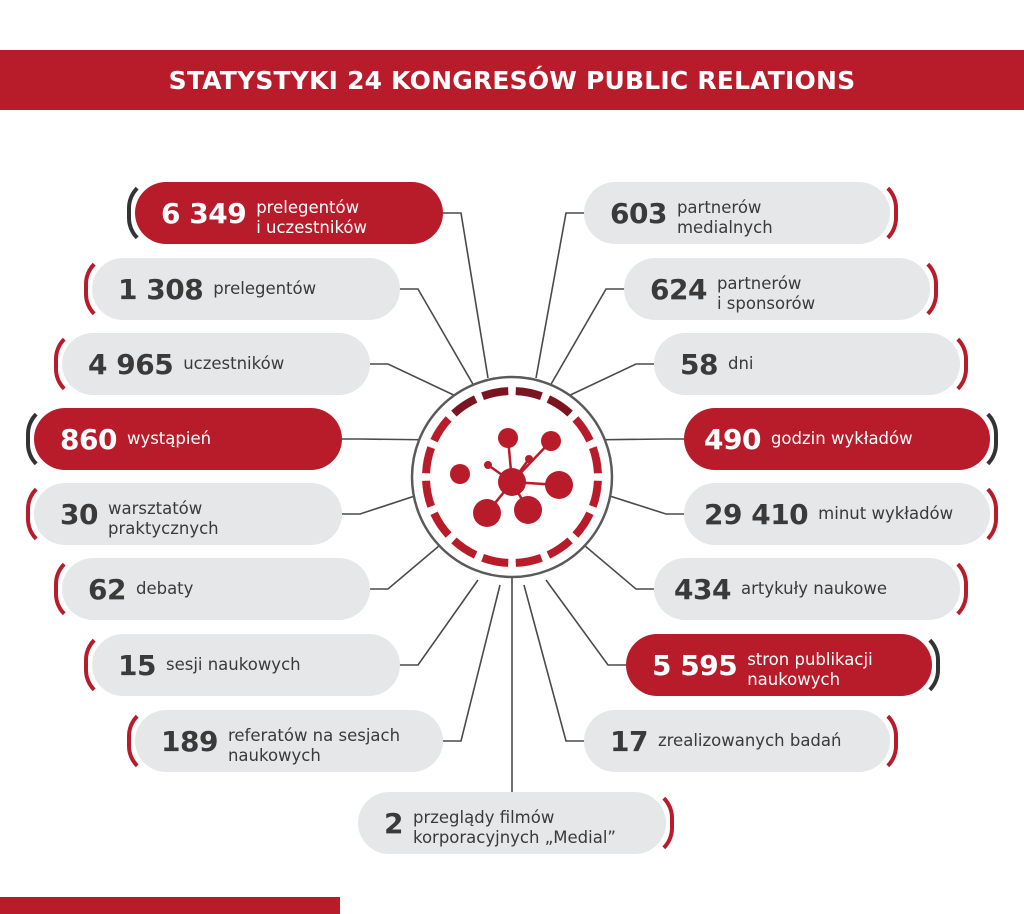  I want to click on bottom-accent-bar, so click(170, 905).